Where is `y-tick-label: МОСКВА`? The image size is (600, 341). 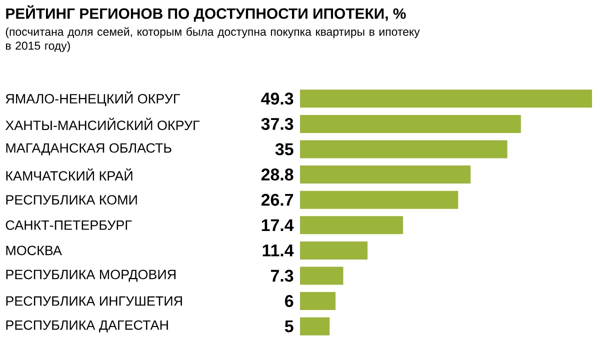 y-tick-label: МОСКВА is located at coordinates (34, 251).